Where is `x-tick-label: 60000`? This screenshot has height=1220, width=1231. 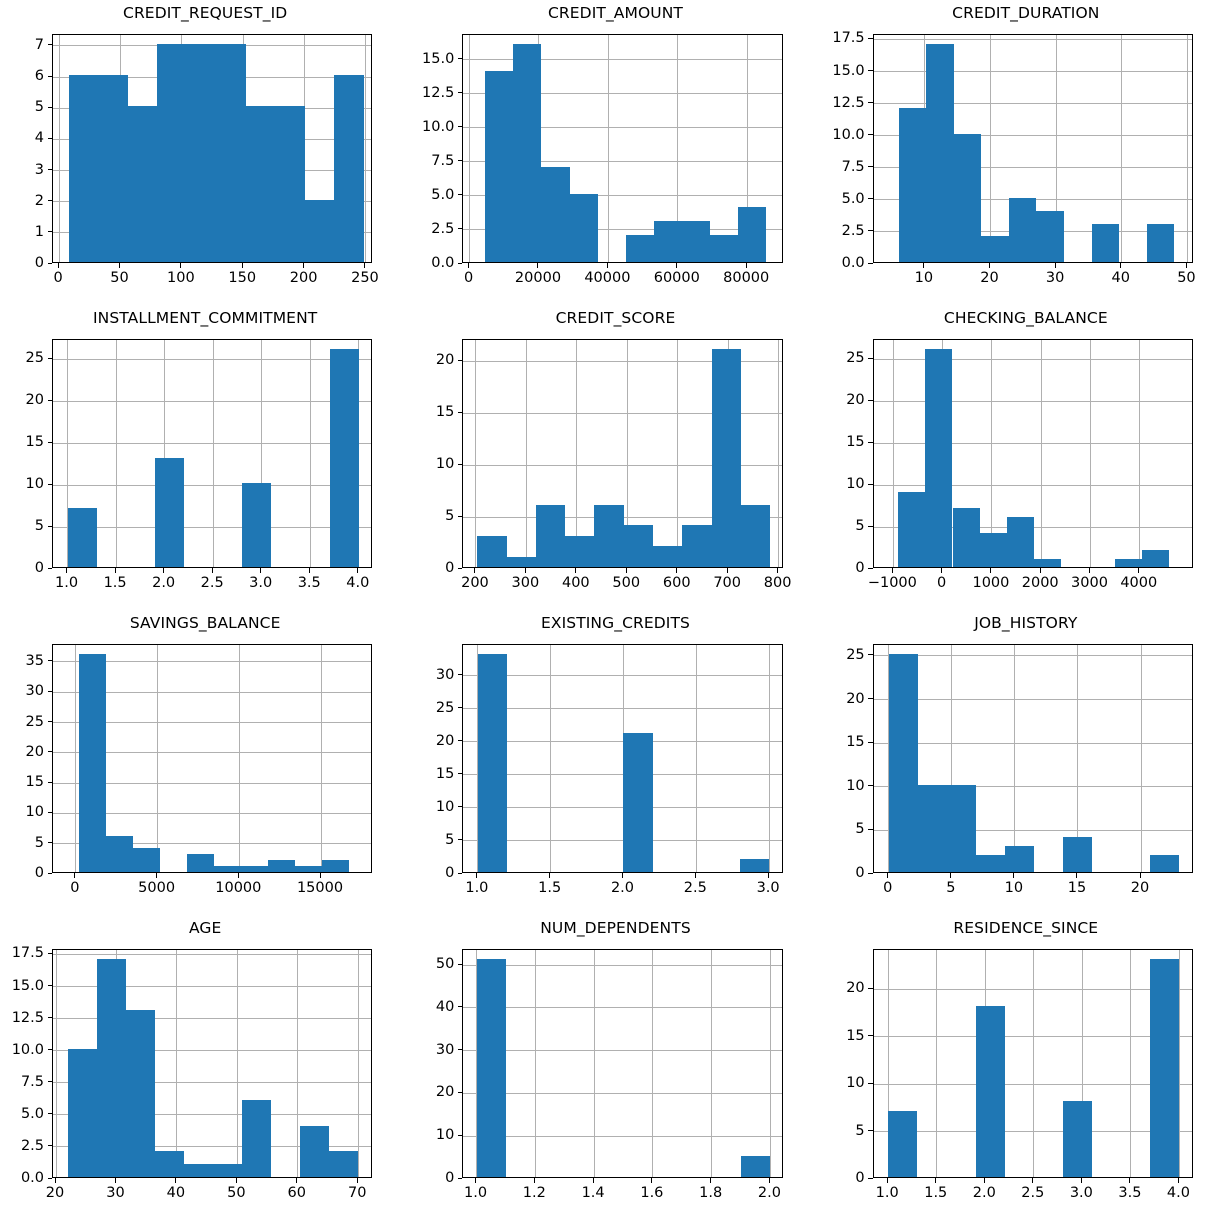 x-tick-label: 60000 is located at coordinates (676, 278).